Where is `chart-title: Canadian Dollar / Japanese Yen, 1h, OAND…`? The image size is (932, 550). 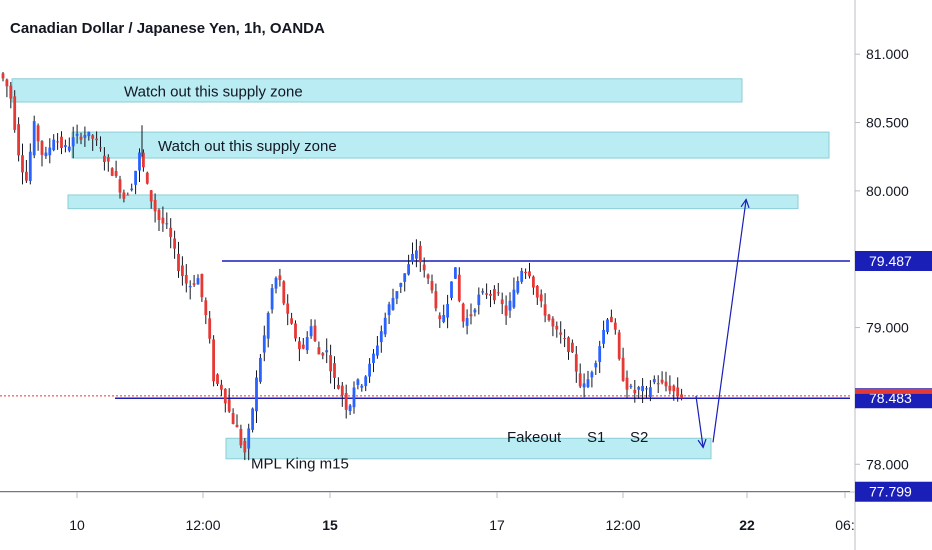
chart-title: Canadian Dollar / Japanese Yen, 1h, OAND… is located at coordinates (167, 28).